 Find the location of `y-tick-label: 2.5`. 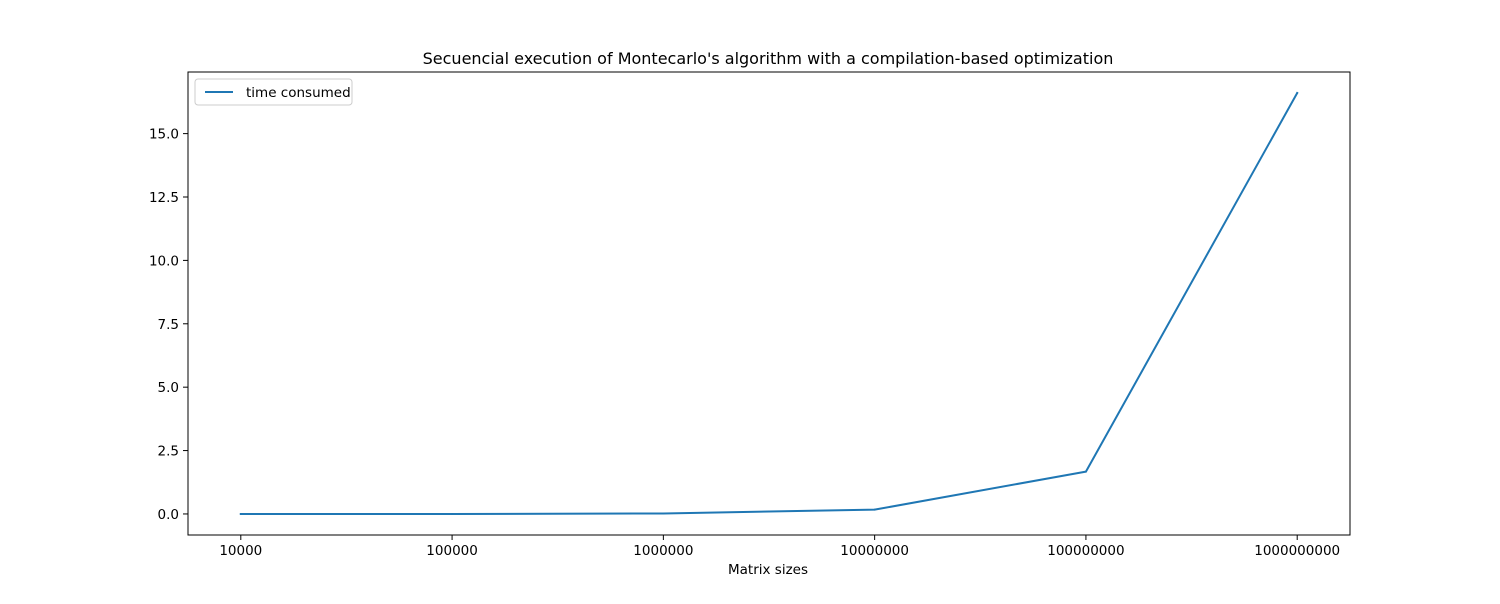

y-tick-label: 2.5 is located at coordinates (168, 452).